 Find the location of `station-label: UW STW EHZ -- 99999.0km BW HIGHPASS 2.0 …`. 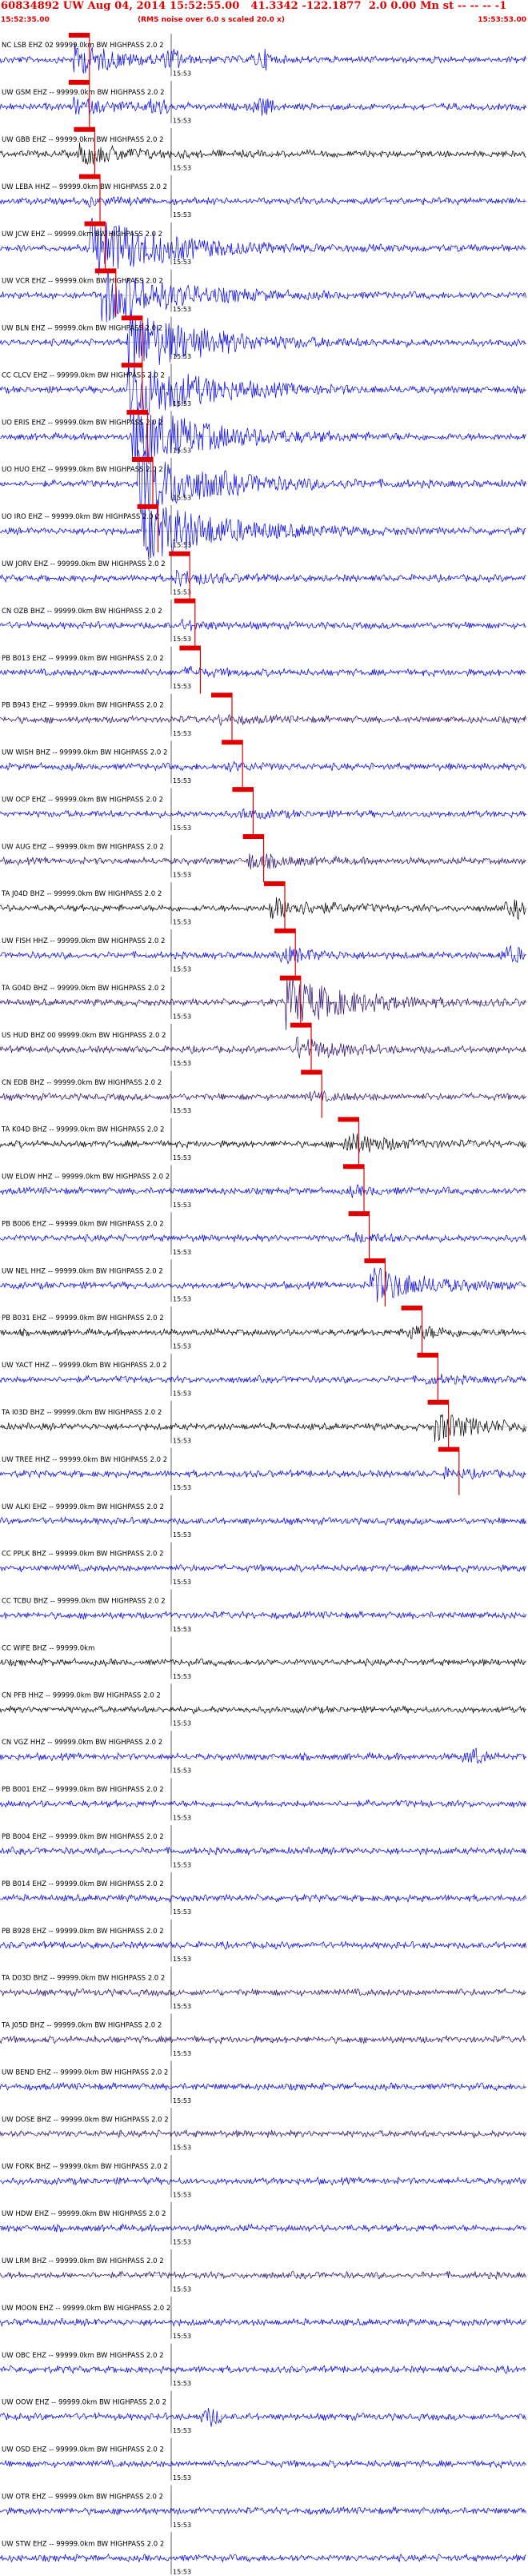

station-label: UW STW EHZ -- 99999.0km BW HIGHPASS 2.0 … is located at coordinates (83, 2544).